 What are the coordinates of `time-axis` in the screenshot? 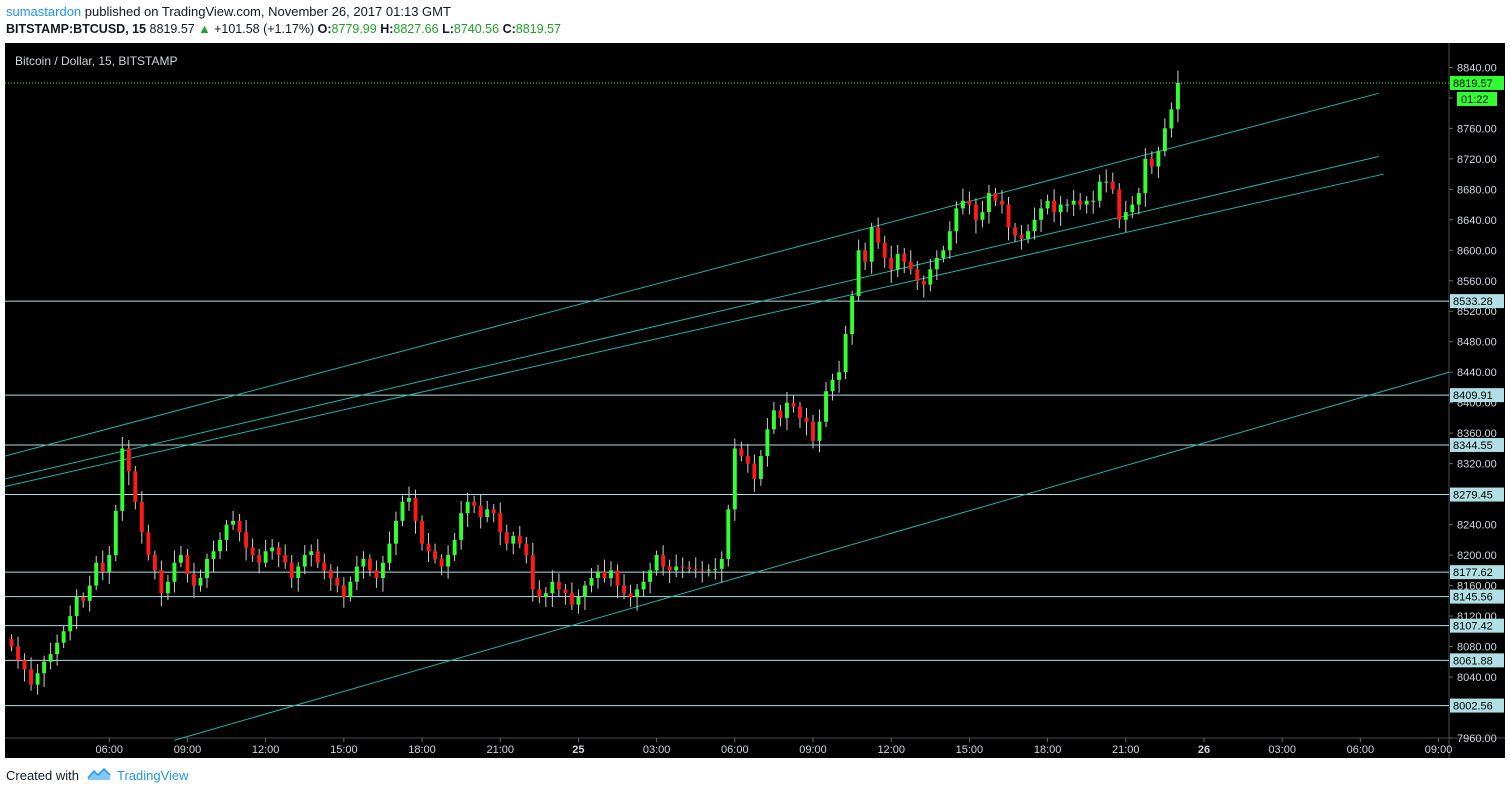 It's located at (755, 748).